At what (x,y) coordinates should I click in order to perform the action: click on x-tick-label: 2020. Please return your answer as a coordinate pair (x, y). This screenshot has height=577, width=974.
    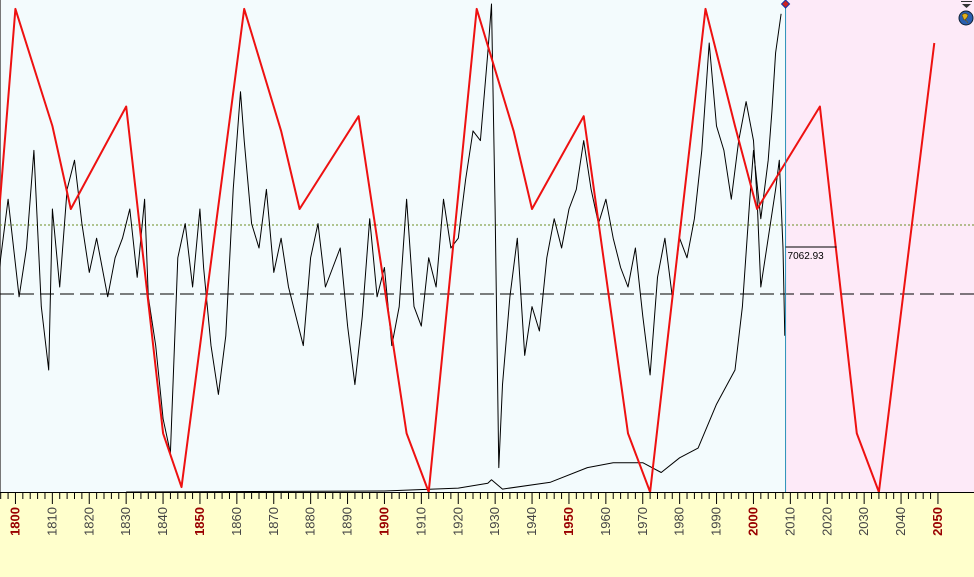
    Looking at the image, I should click on (826, 521).